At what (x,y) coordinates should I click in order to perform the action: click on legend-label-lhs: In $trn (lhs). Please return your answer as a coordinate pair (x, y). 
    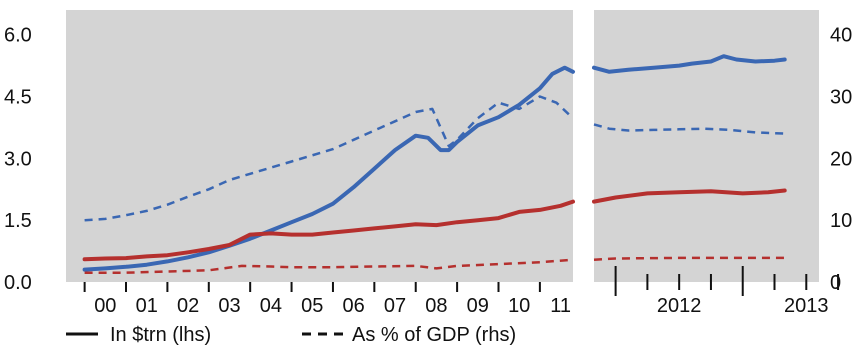
    Looking at the image, I should click on (160, 335).